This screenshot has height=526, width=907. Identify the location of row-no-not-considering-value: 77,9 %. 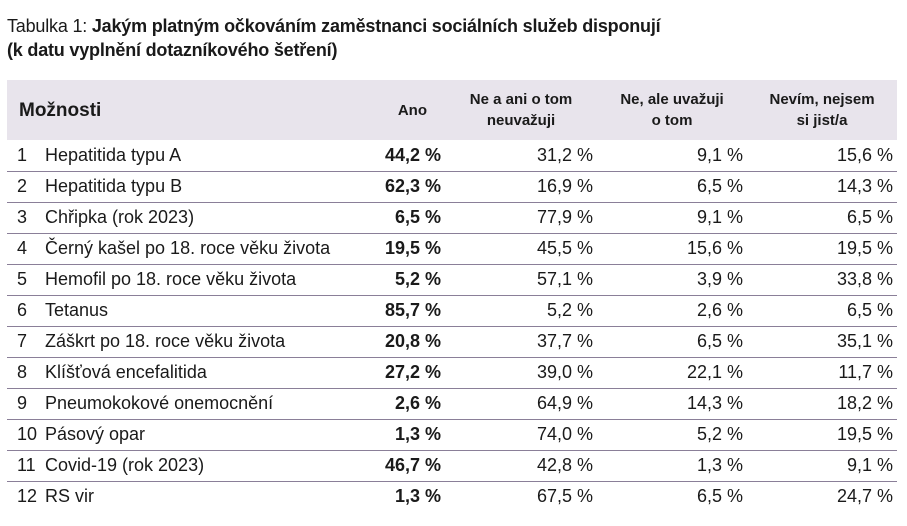
(565, 217).